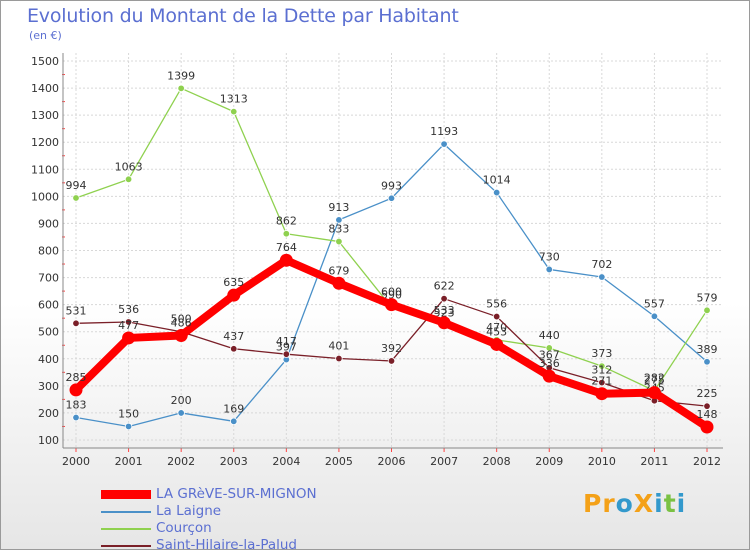 The width and height of the screenshot is (750, 554). Describe the element at coordinates (48, 305) in the screenshot. I see `y-tick-label: 600` at that location.